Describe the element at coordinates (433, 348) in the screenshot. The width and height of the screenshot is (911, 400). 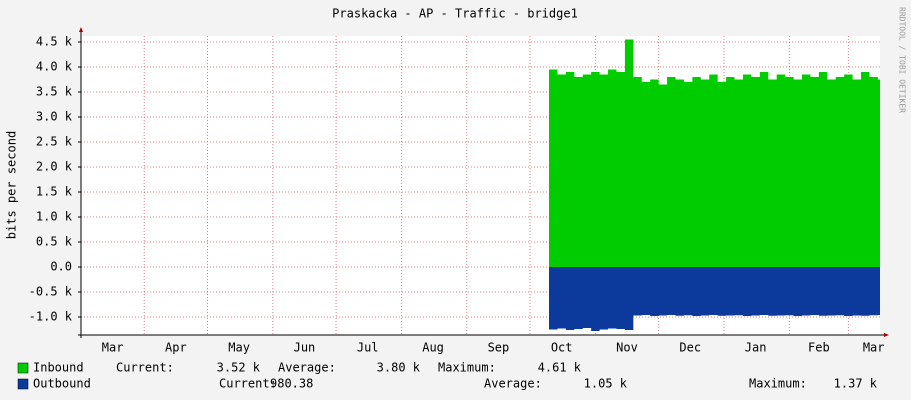
I see `x-tick-label: Aug` at that location.